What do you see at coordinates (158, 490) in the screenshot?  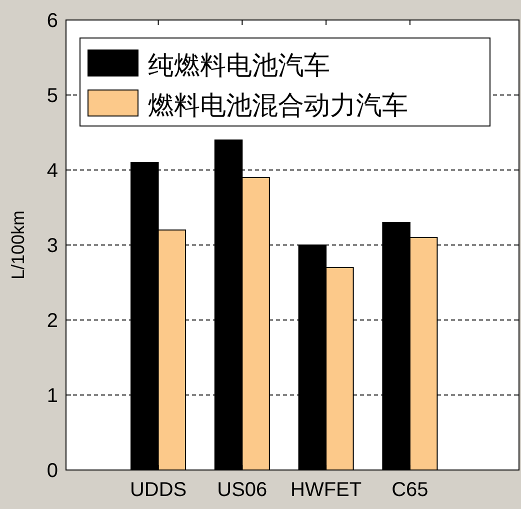 I see `x-tick-label: UDDS` at bounding box center [158, 490].